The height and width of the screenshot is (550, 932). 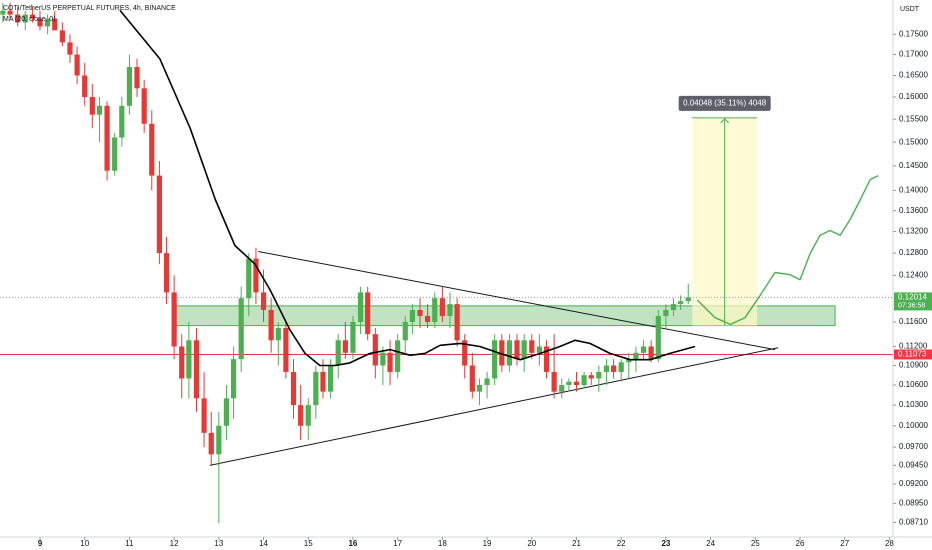 I want to click on x-tick-label: 20, so click(x=531, y=543).